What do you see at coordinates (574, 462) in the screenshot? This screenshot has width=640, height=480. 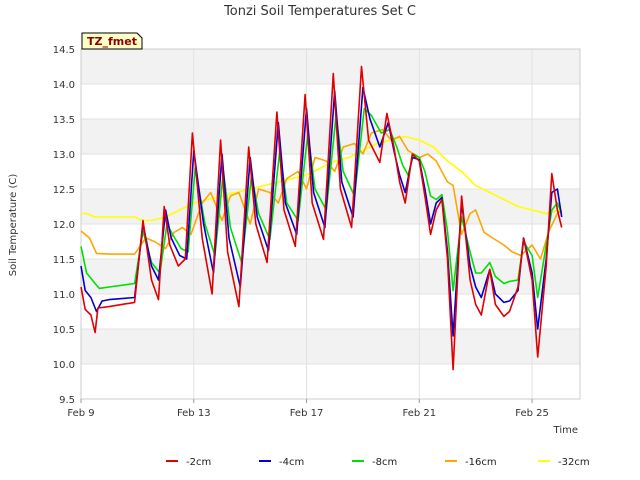 I see `legend-label: -32cm` at bounding box center [574, 462].